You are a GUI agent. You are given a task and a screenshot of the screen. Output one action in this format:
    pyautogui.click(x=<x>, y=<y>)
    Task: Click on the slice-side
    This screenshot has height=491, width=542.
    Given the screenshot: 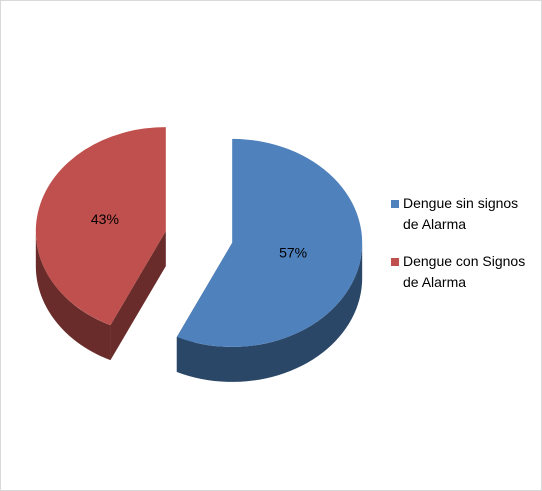 What is the action you would take?
    pyautogui.click(x=138, y=296)
    